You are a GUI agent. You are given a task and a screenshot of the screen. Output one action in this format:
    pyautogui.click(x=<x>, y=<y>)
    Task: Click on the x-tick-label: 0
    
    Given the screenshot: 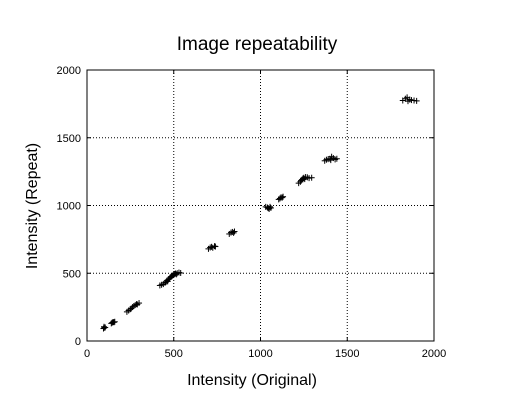 What is the action you would take?
    pyautogui.click(x=87, y=354)
    